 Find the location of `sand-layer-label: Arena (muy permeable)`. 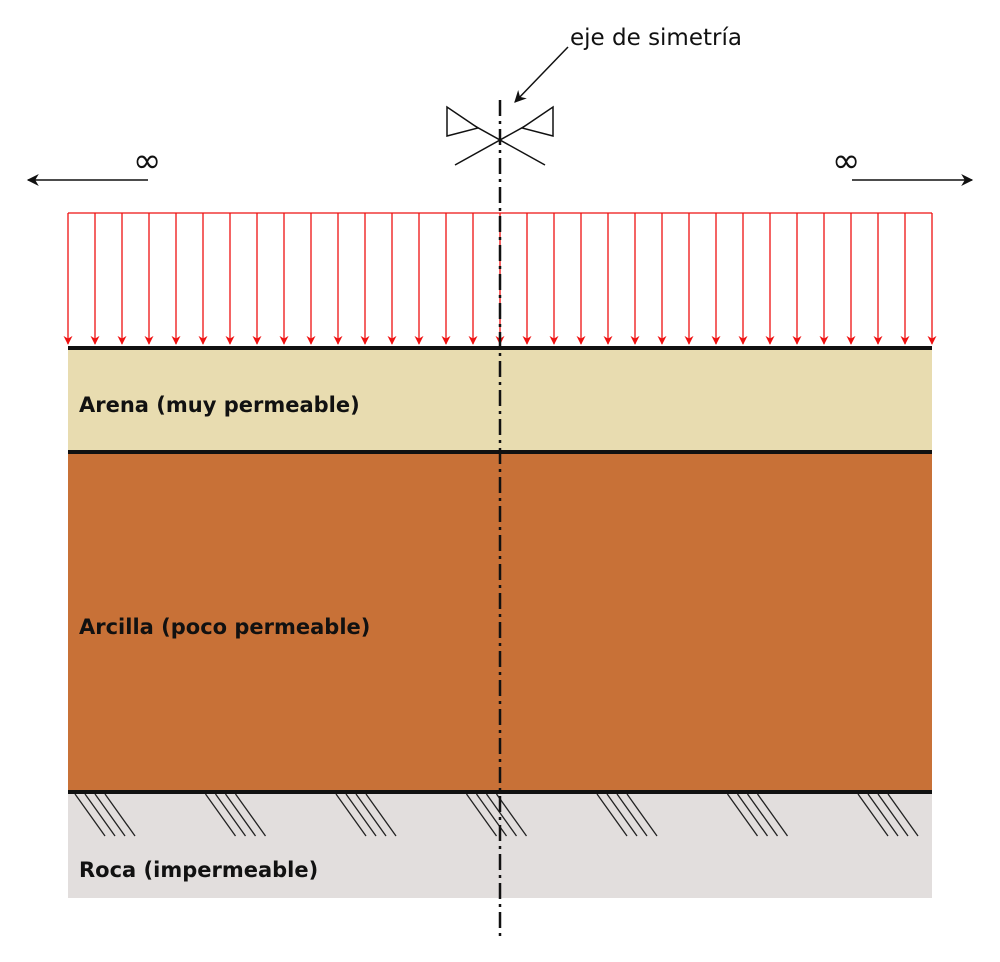

sand-layer-label: Arena (muy permeable) is located at coordinates (219, 405).